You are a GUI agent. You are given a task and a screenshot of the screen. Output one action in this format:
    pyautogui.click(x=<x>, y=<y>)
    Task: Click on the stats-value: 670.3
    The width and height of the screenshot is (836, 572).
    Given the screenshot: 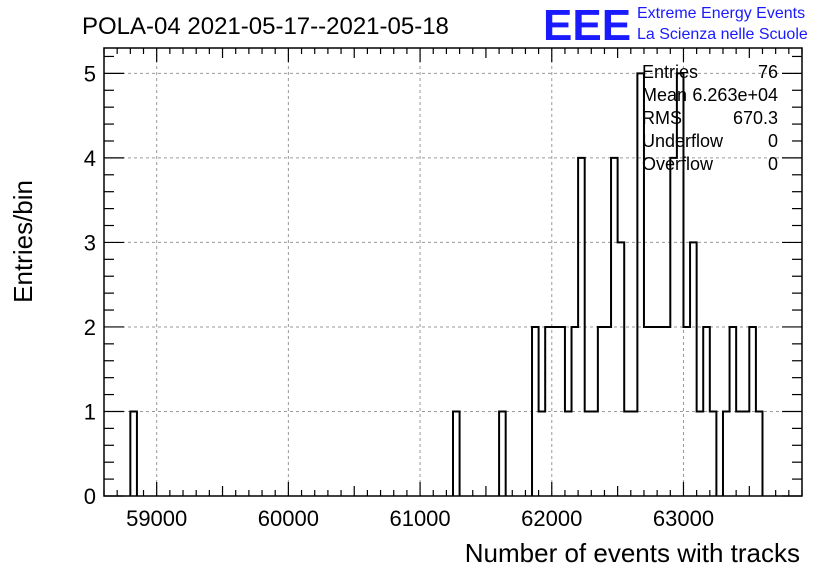 What is the action you would take?
    pyautogui.click(x=755, y=118)
    